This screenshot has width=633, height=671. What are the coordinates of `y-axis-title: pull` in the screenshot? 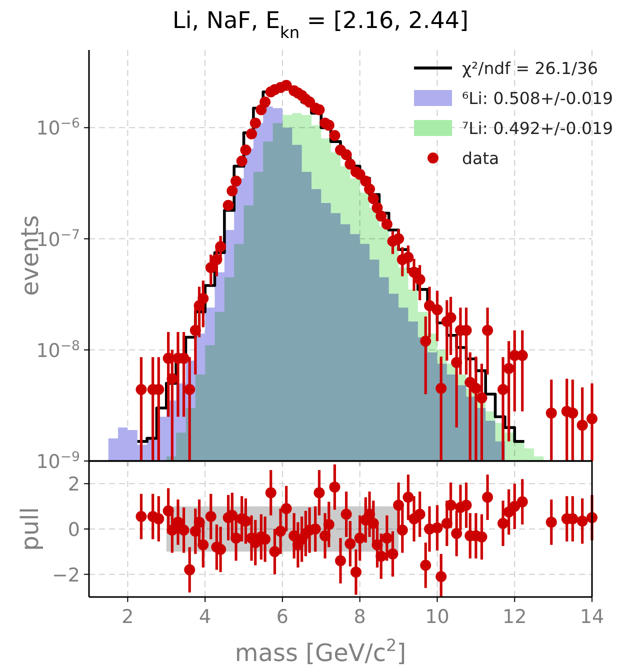 It's located at (30, 529).